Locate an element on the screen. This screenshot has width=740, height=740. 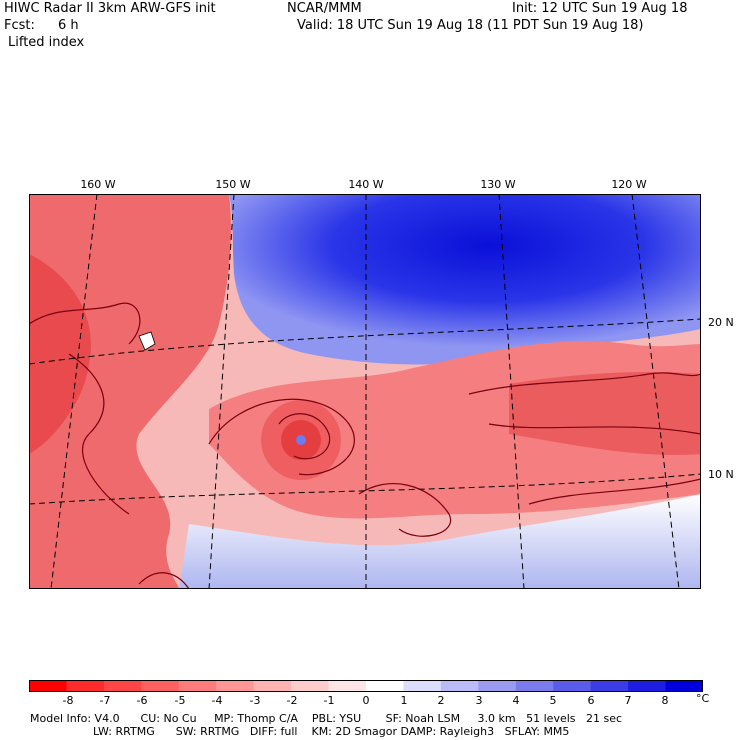
colorbar-tick: 4 is located at coordinates (516, 700).